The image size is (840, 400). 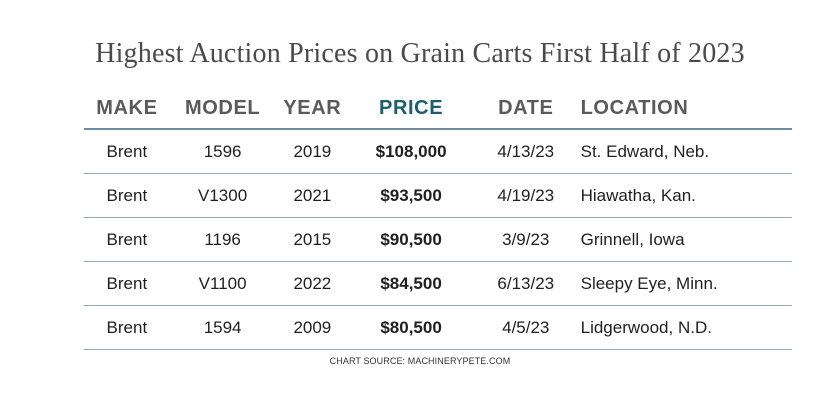 What do you see at coordinates (649, 283) in the screenshot?
I see `cell-location: Sleepy Eye, Minn.` at bounding box center [649, 283].